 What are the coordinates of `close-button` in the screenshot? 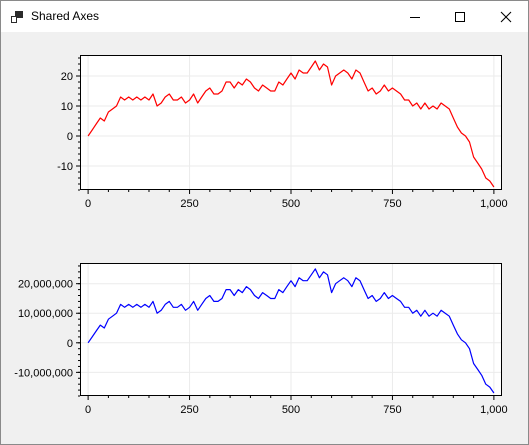 It's located at (505, 16).